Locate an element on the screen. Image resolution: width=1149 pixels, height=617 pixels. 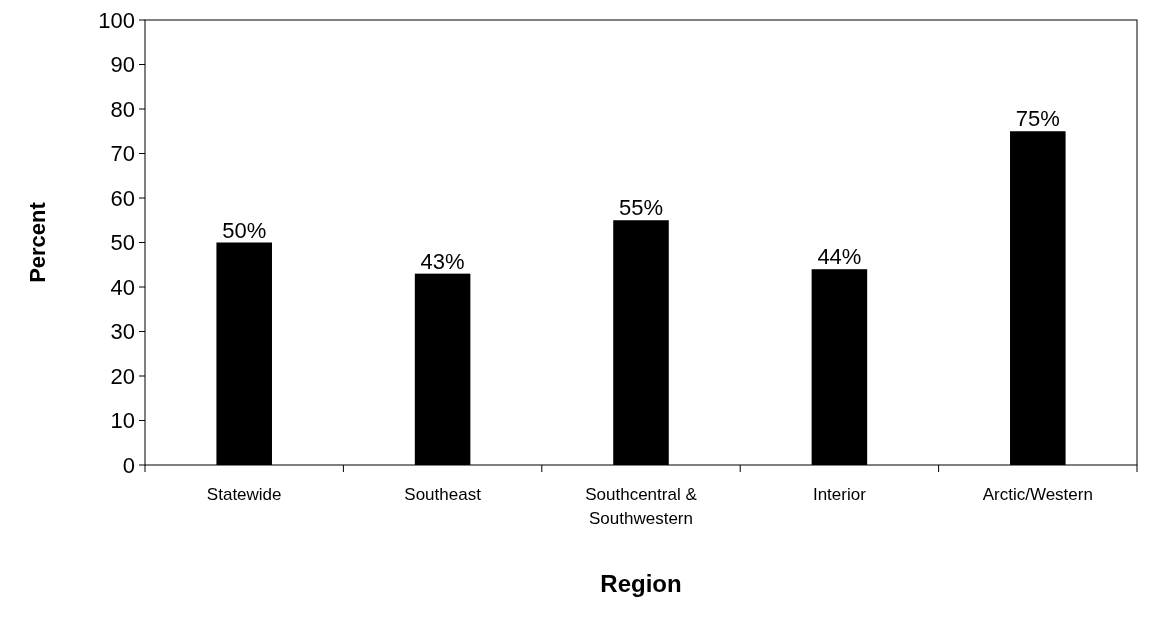
data-label: 50% is located at coordinates (244, 230).